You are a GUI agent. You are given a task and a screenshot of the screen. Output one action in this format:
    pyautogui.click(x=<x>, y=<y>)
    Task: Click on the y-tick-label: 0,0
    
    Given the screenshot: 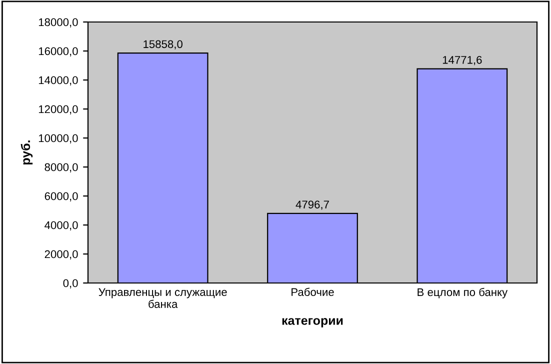 What is the action you would take?
    pyautogui.click(x=70, y=283)
    